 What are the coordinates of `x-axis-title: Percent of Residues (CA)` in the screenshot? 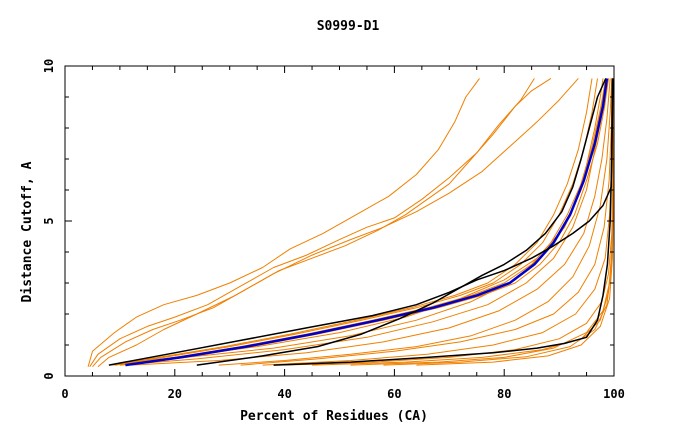 It's located at (334, 416).